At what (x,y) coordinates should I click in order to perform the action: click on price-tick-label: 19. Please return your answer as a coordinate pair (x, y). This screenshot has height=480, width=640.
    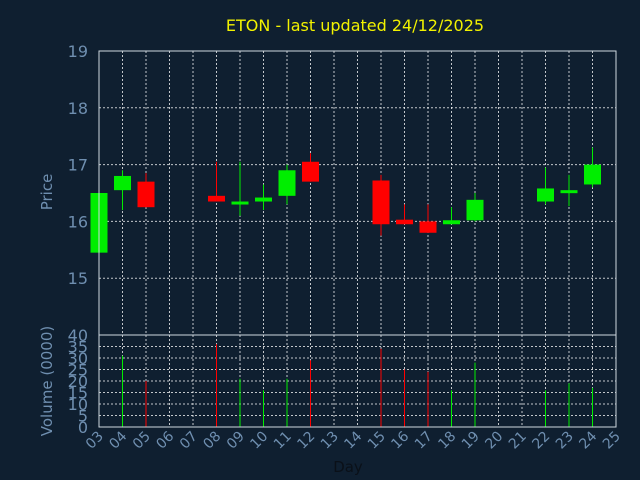
    Looking at the image, I should click on (78, 51).